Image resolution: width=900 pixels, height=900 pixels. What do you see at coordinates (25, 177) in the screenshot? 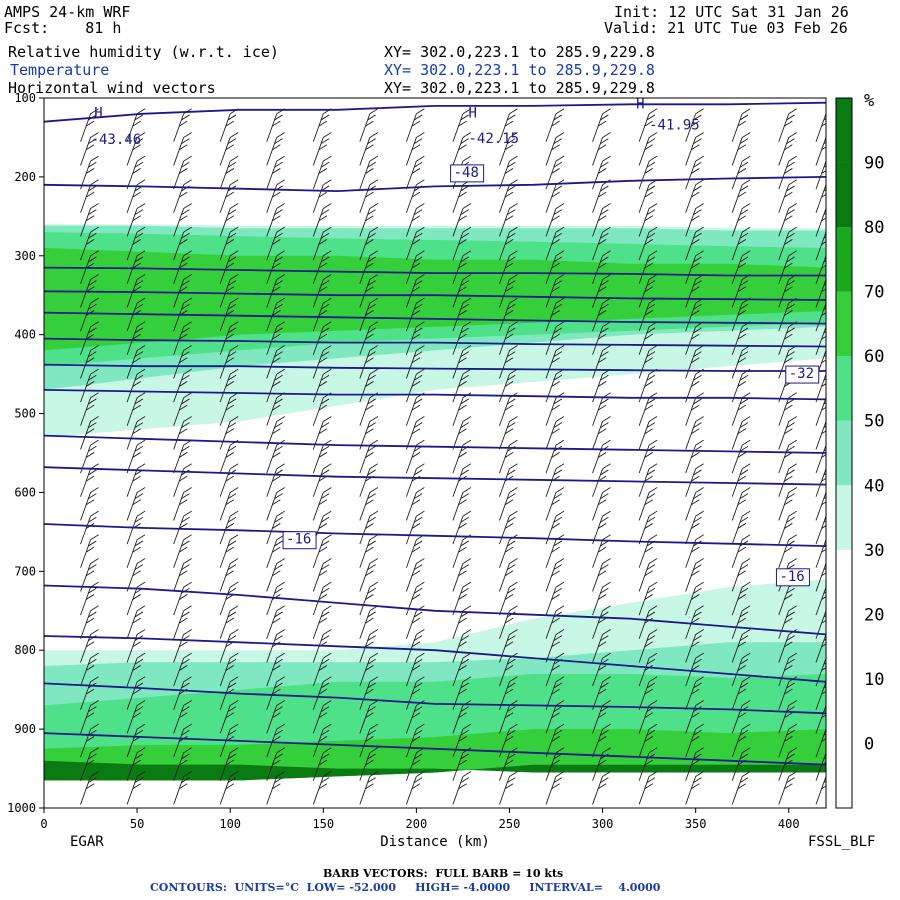
I see `y-tick-label: 200` at bounding box center [25, 177].